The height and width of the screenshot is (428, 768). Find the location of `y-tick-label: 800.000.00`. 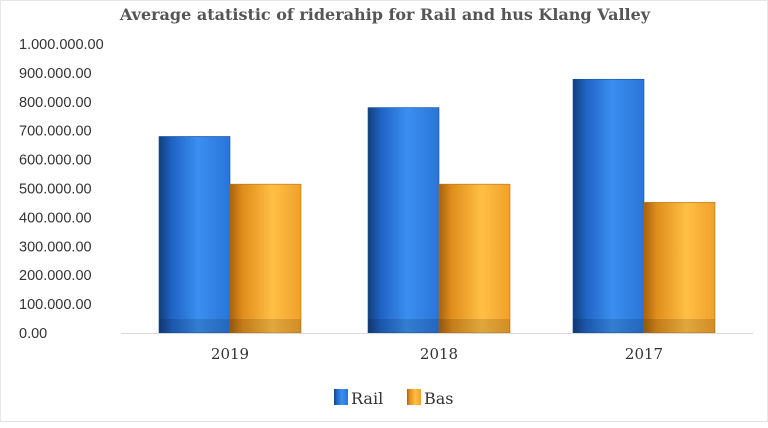

y-tick-label: 800.000.00 is located at coordinates (55, 103).